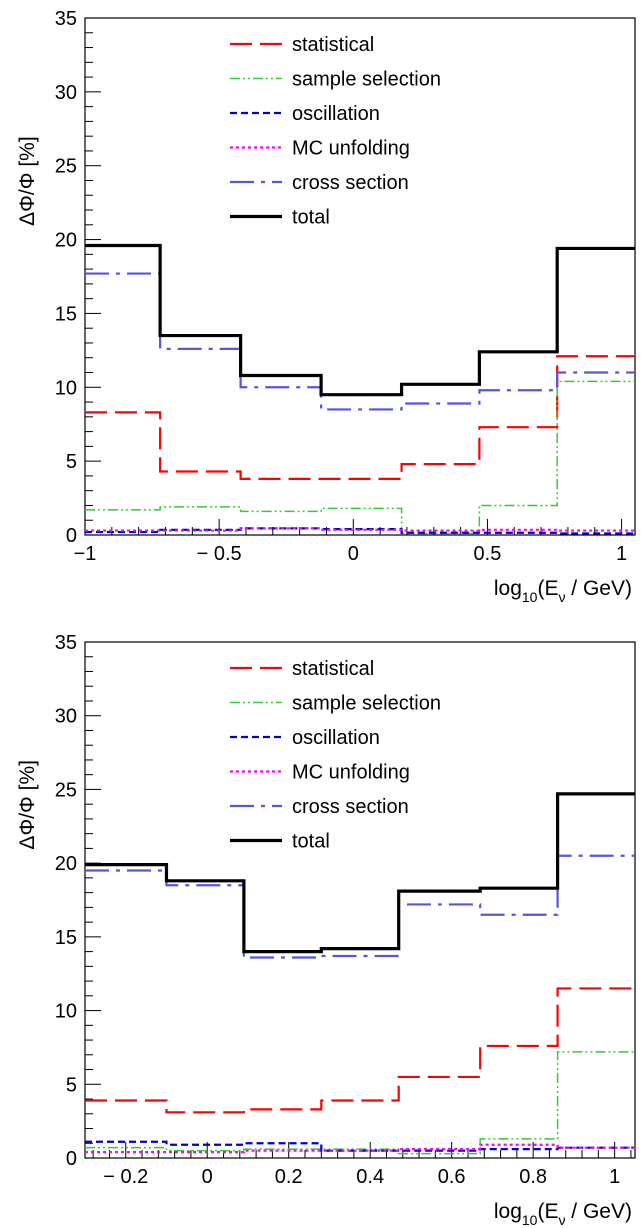 This screenshot has height=1228, width=641. I want to click on x-tick-label: 0.8, so click(533, 1177).